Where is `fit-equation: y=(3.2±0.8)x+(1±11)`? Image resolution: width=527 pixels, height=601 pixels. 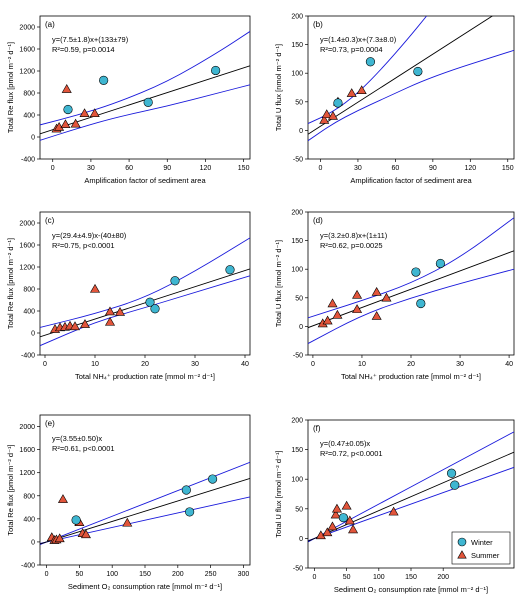
fit-equation: y=(3.2±0.8)x+(1±11) is located at coordinates (354, 235).